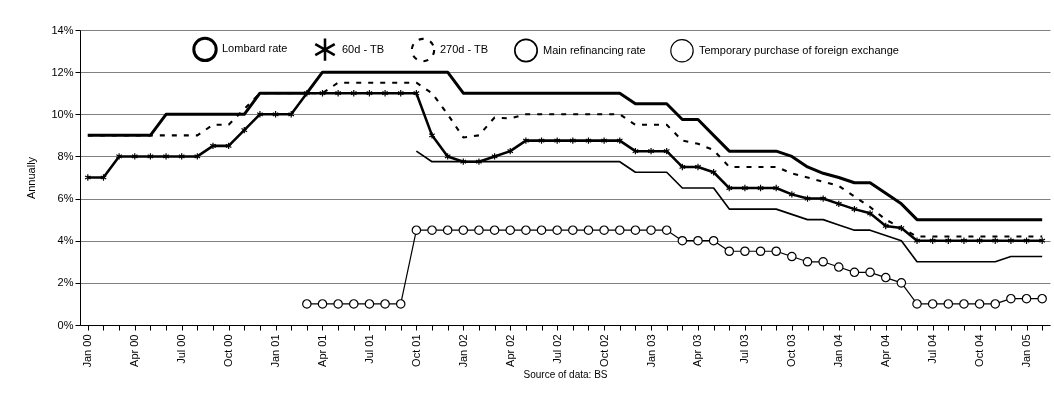 This screenshot has height=402, width=1054. What do you see at coordinates (838, 351) in the screenshot?
I see `x-tick-label: Jan 04` at bounding box center [838, 351].